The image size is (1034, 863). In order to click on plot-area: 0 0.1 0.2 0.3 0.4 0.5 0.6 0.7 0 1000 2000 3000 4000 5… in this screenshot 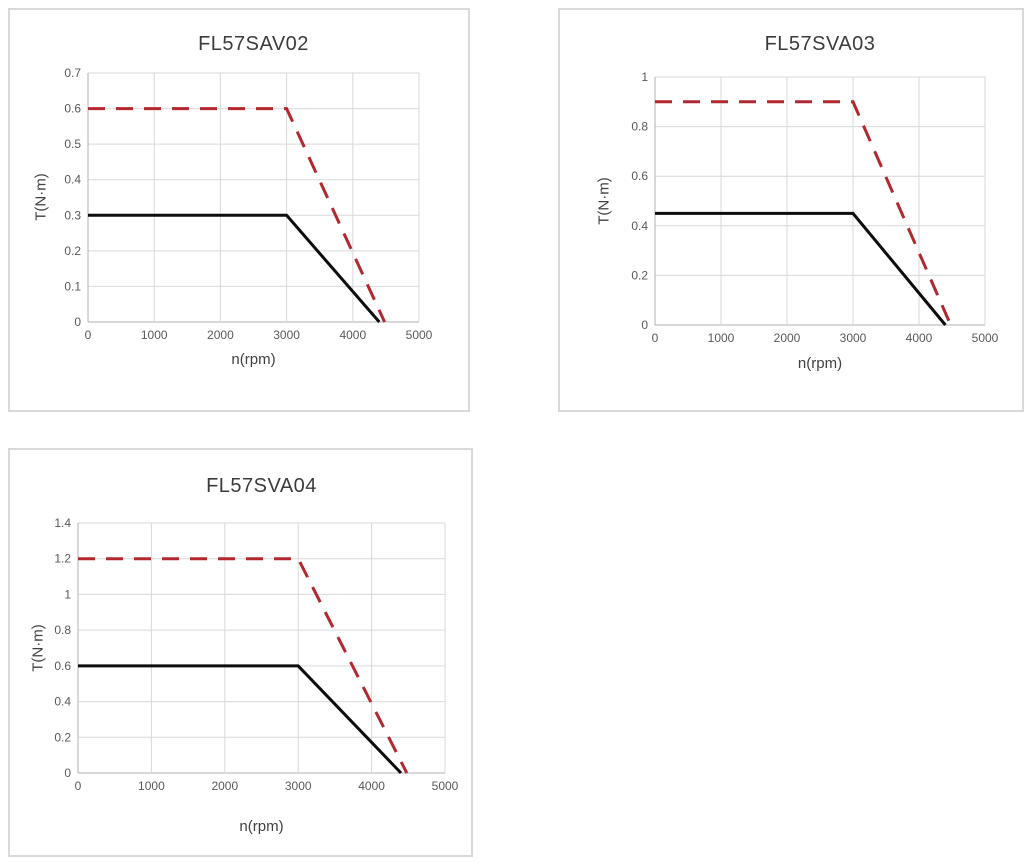, I will do `click(248, 204)`.